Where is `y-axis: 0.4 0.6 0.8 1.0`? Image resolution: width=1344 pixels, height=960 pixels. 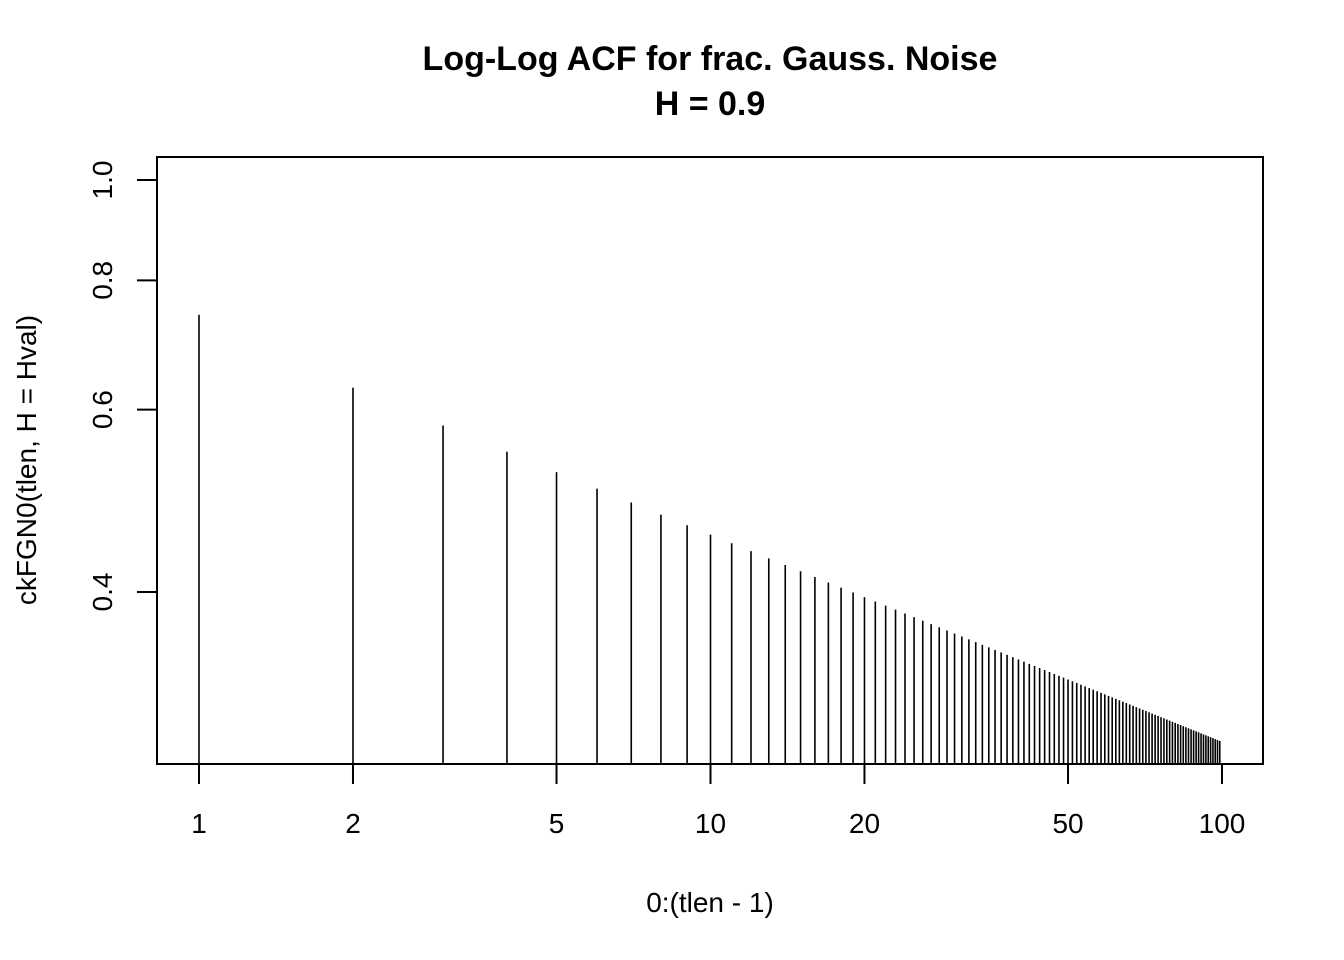 y-axis: 0.4 0.6 0.8 1.0 is located at coordinates (122, 386).